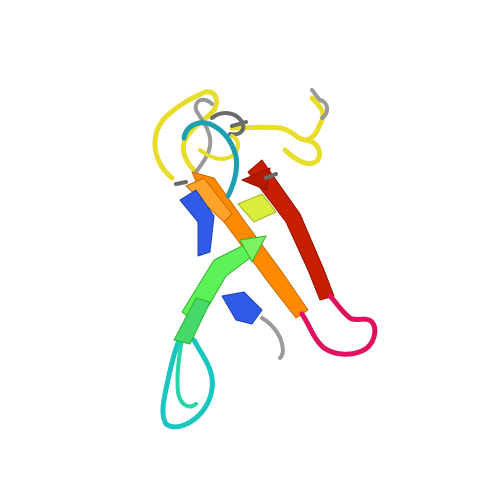  What do you see at coordinates (257, 208) in the screenshot?
I see `yellow-green-strand` at bounding box center [257, 208].